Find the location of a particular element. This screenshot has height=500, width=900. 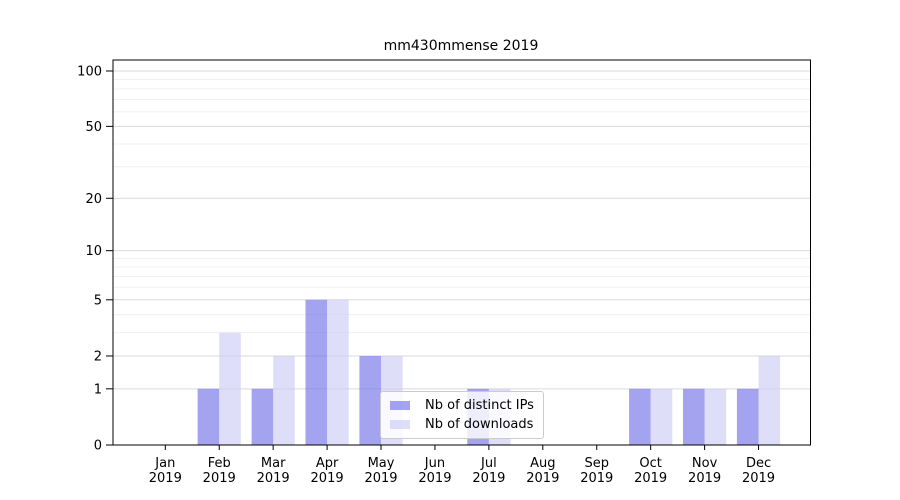

y-axis: 0 1 2 5 10 20 50 100 is located at coordinates (95, 259).